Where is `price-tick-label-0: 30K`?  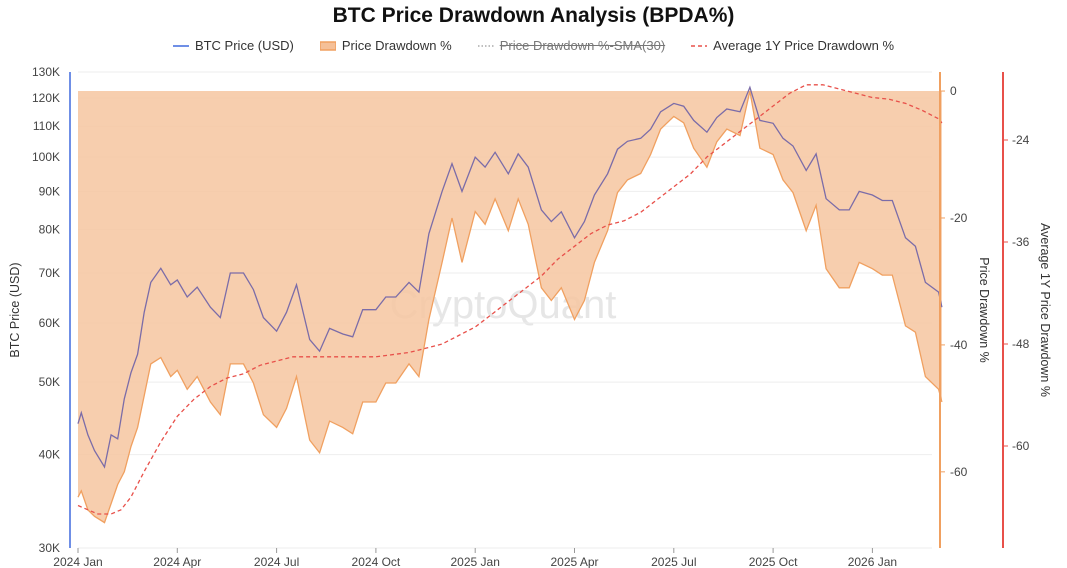 price-tick-label-0: 30K is located at coordinates (49, 548).